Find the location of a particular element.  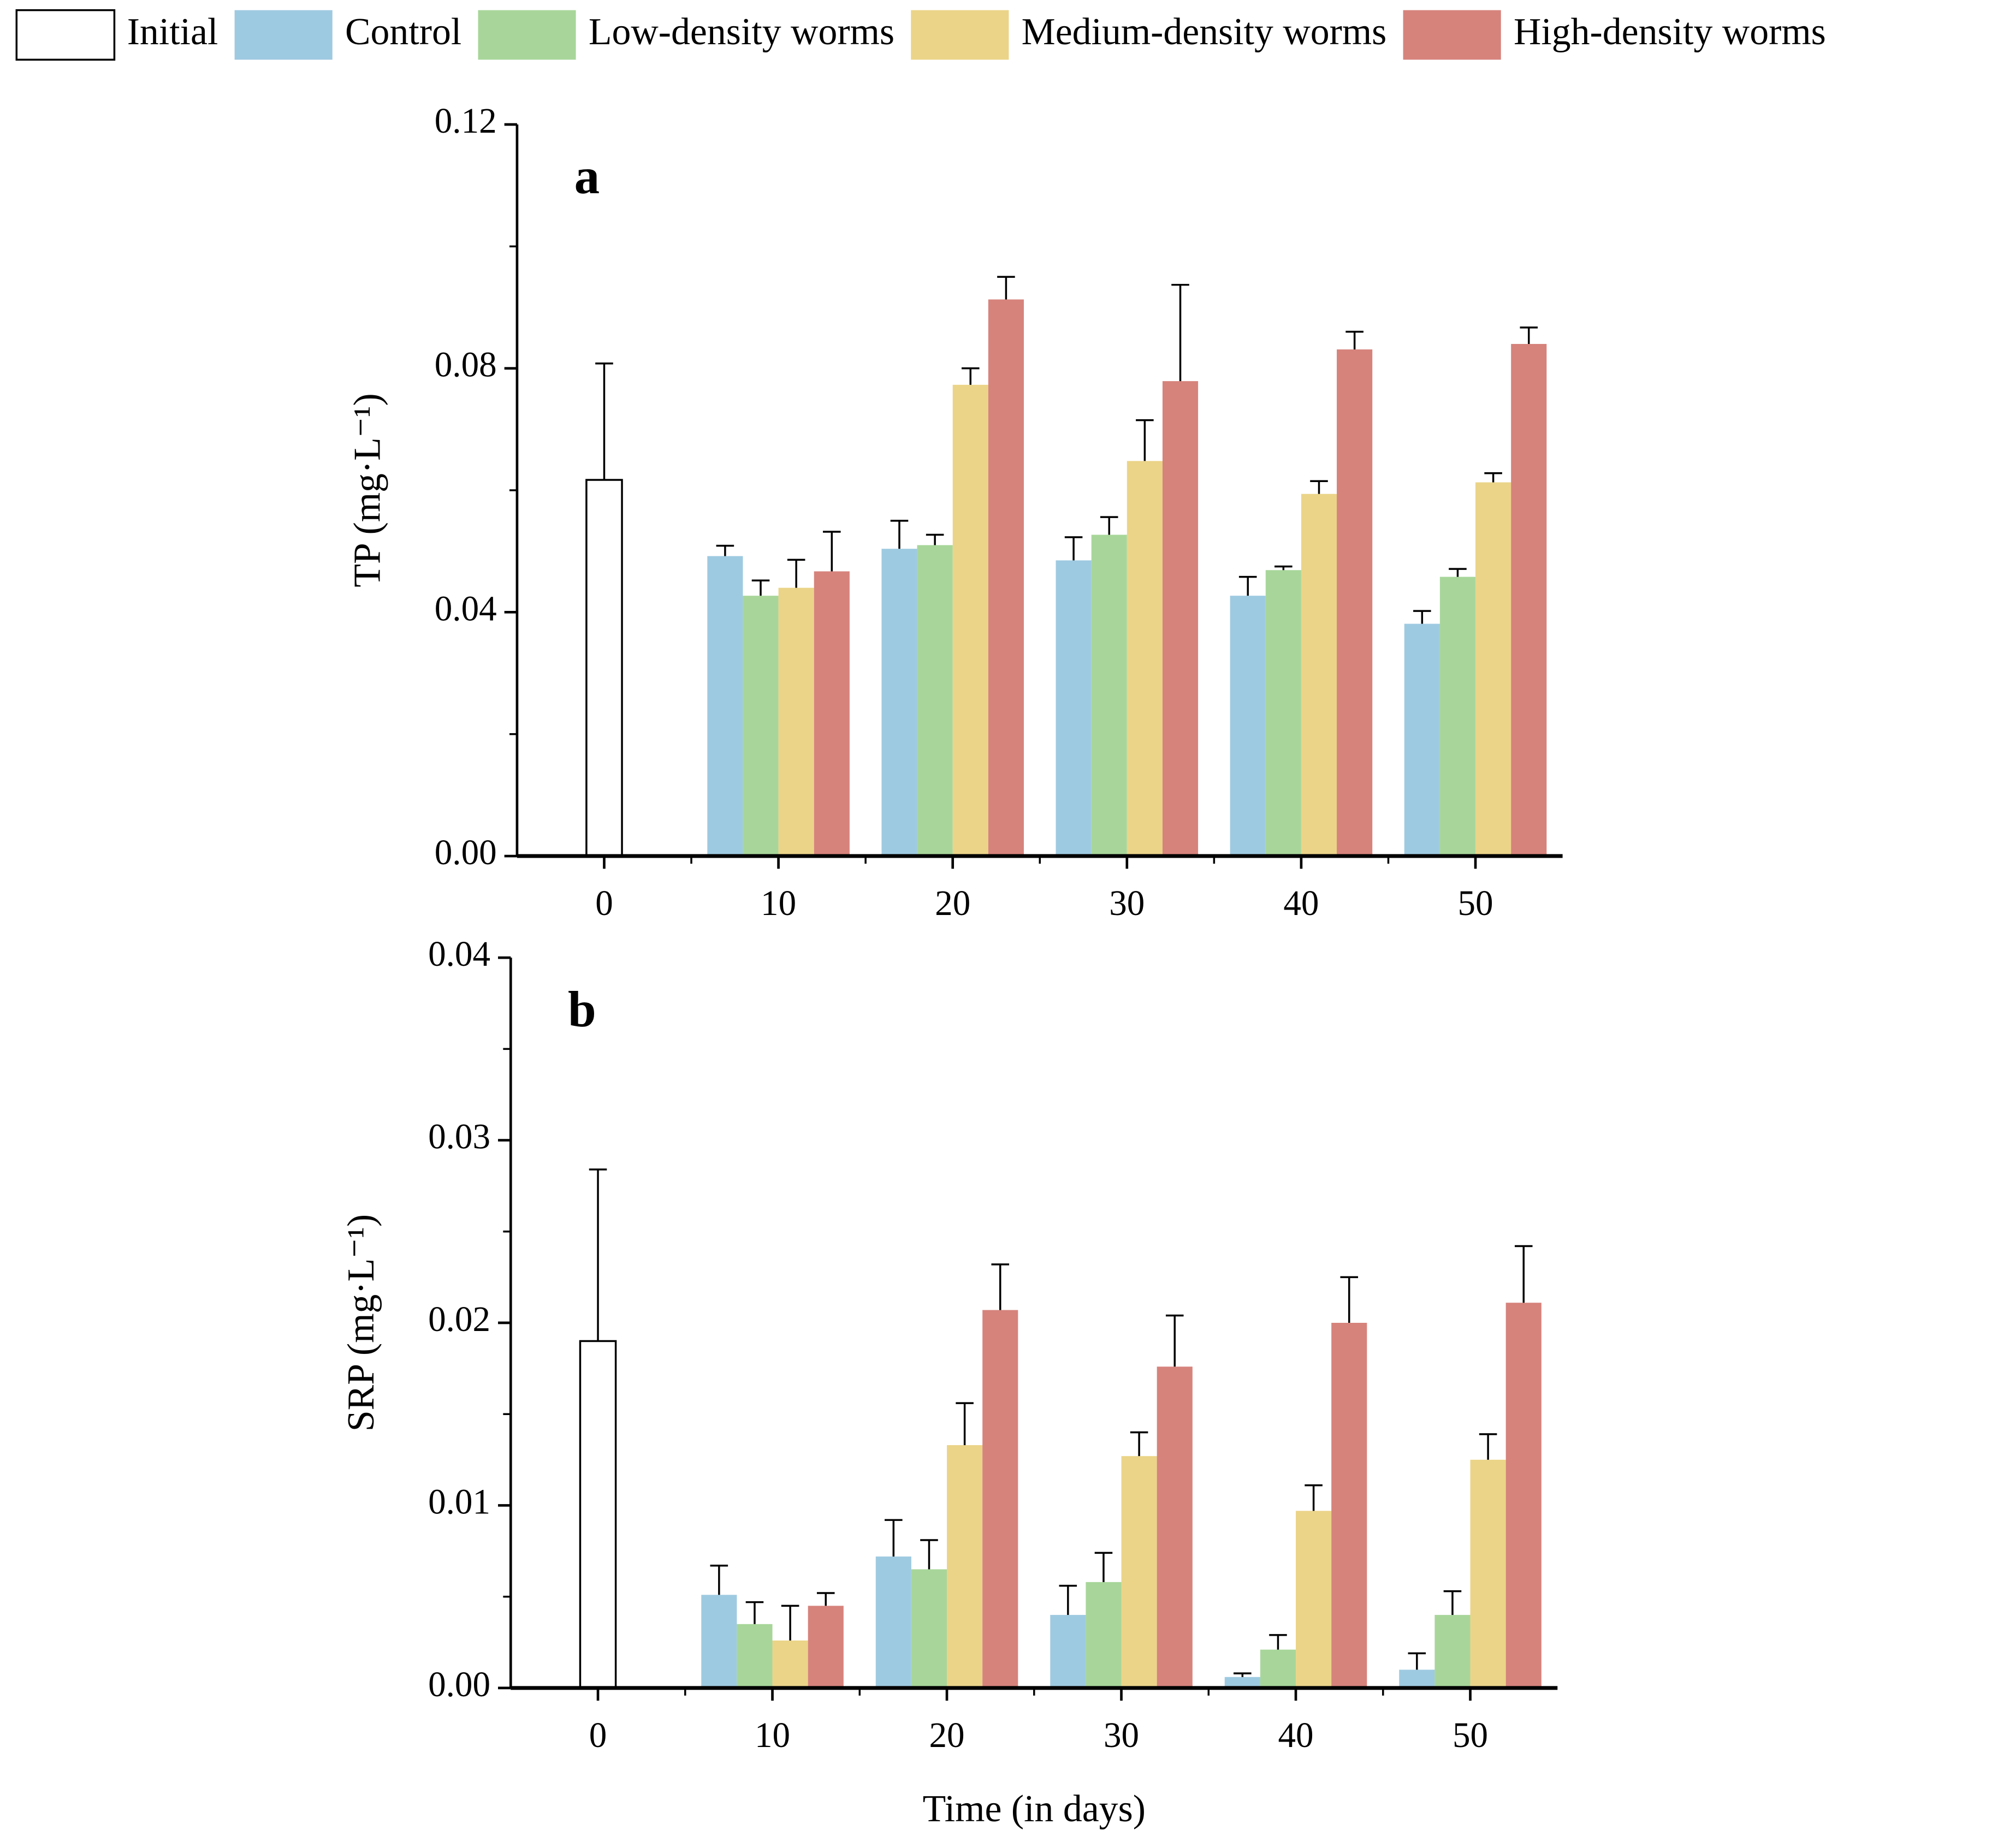

y-tick-label: 0.01 is located at coordinates (459, 1502).